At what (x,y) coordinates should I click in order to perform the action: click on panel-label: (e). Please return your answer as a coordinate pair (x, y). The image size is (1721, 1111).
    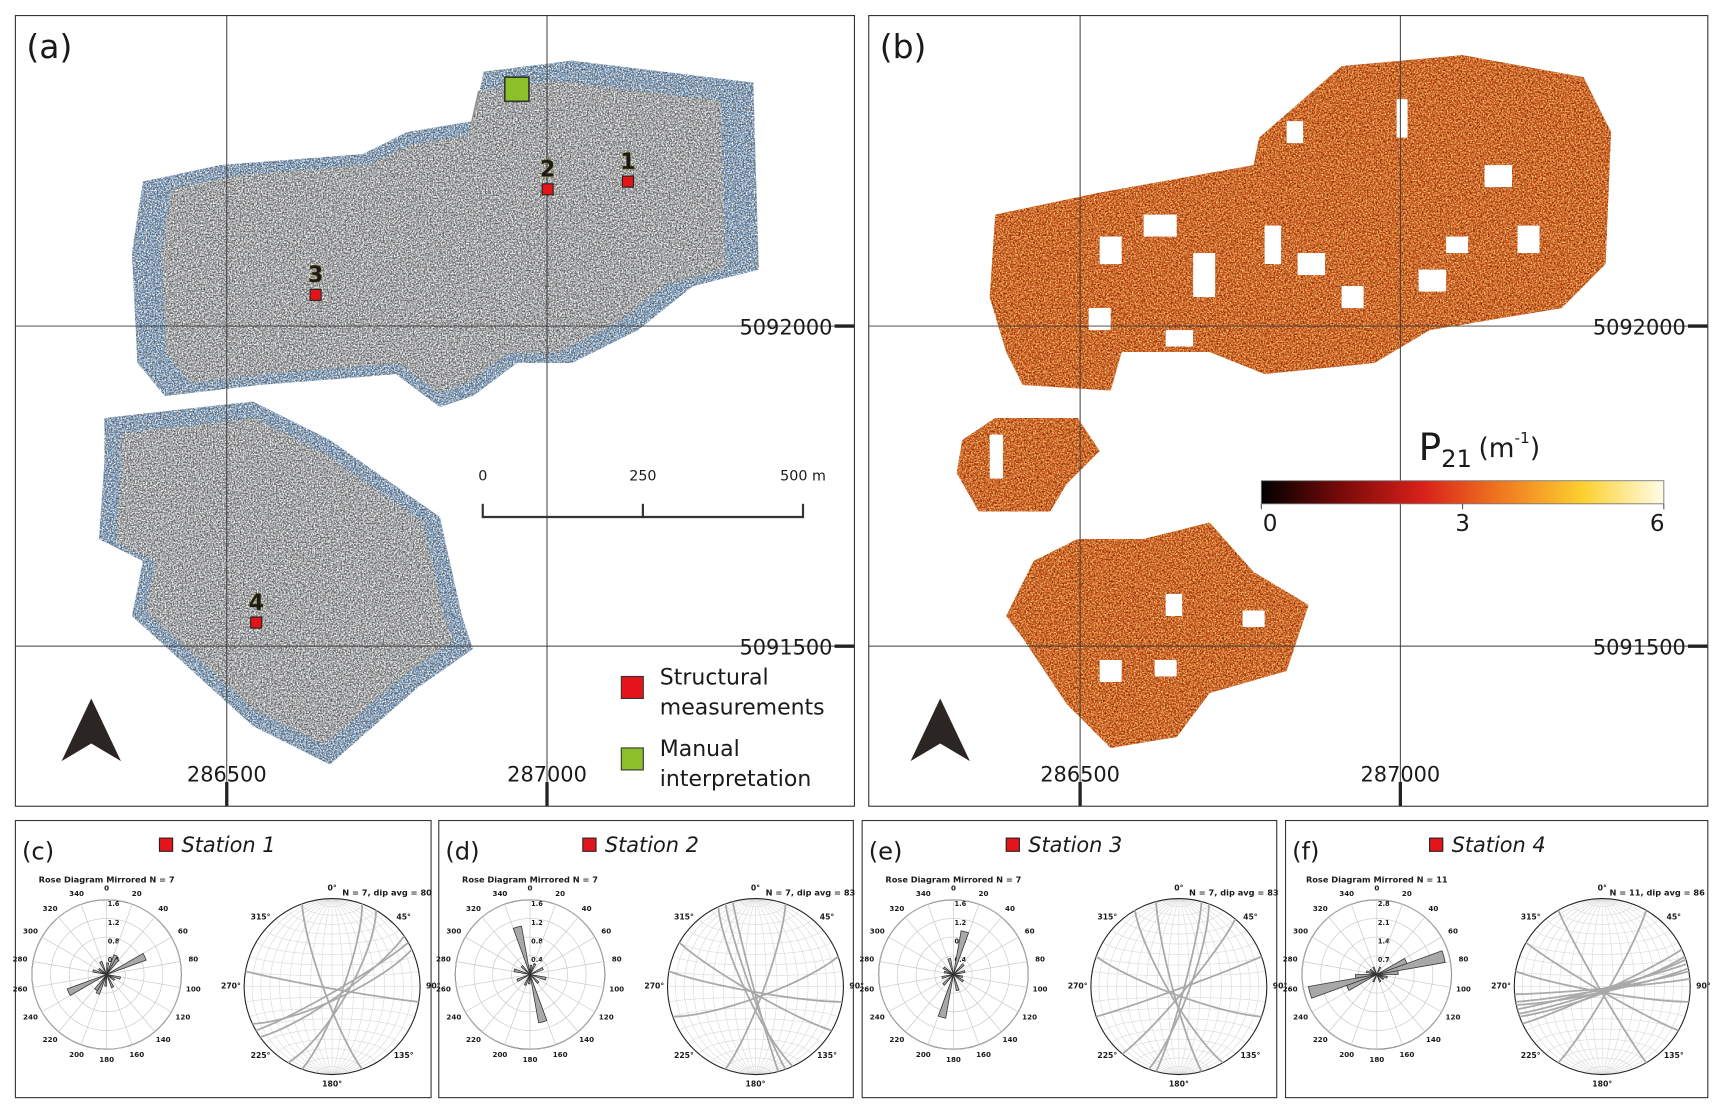
    Looking at the image, I should click on (886, 851).